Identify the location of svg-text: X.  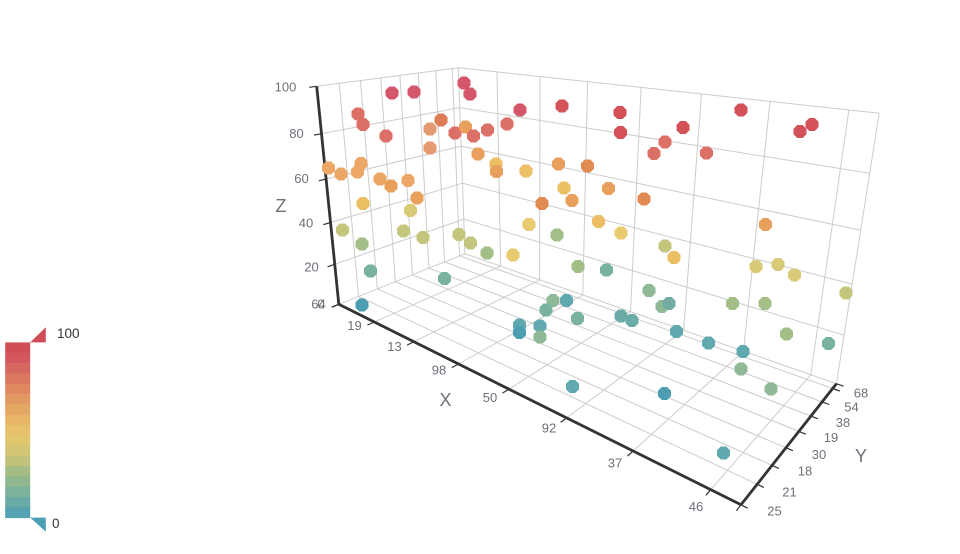
(445, 400).